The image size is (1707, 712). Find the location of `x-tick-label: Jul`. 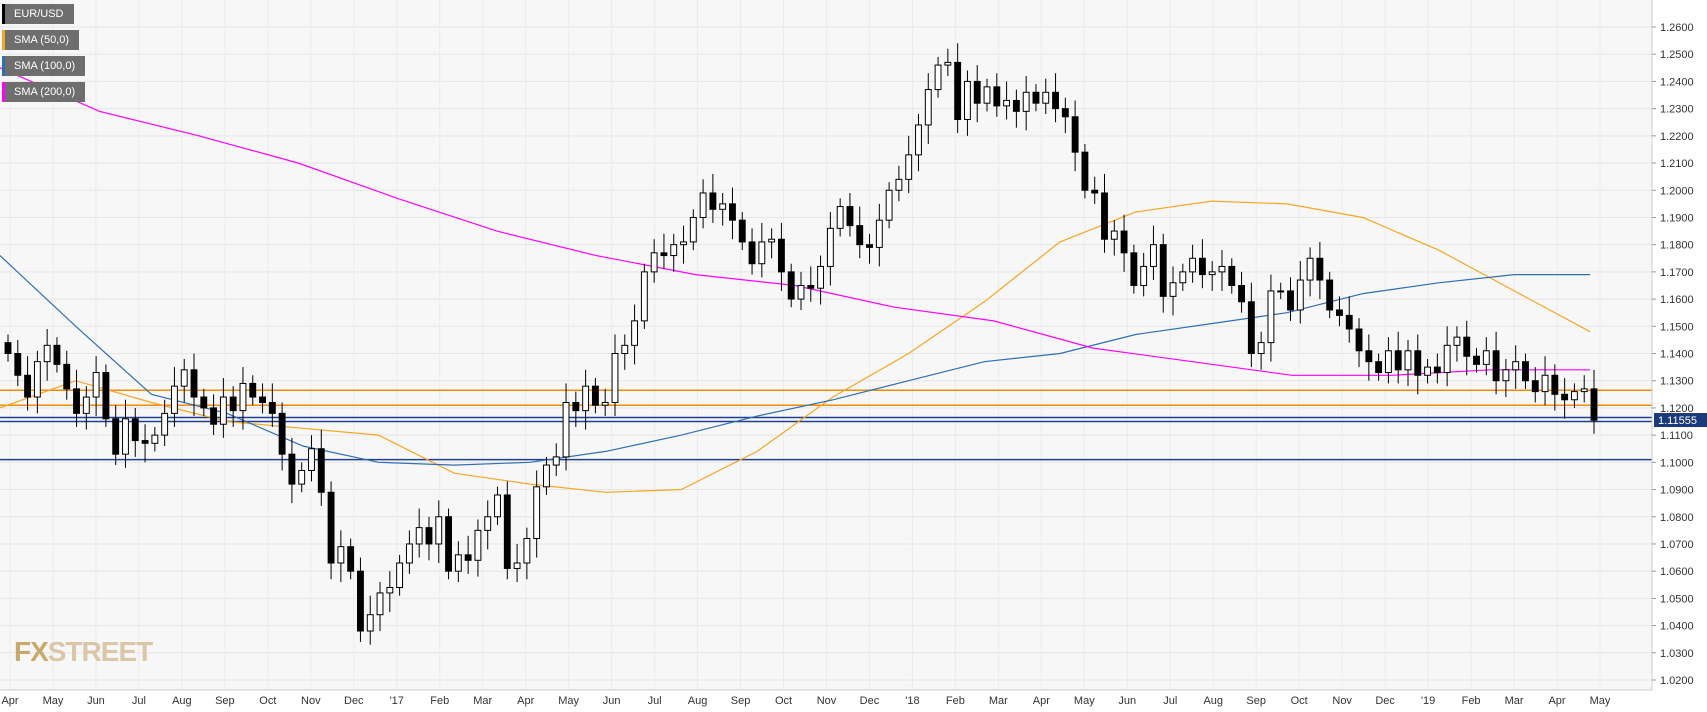

x-tick-label: Jul is located at coordinates (1170, 701).